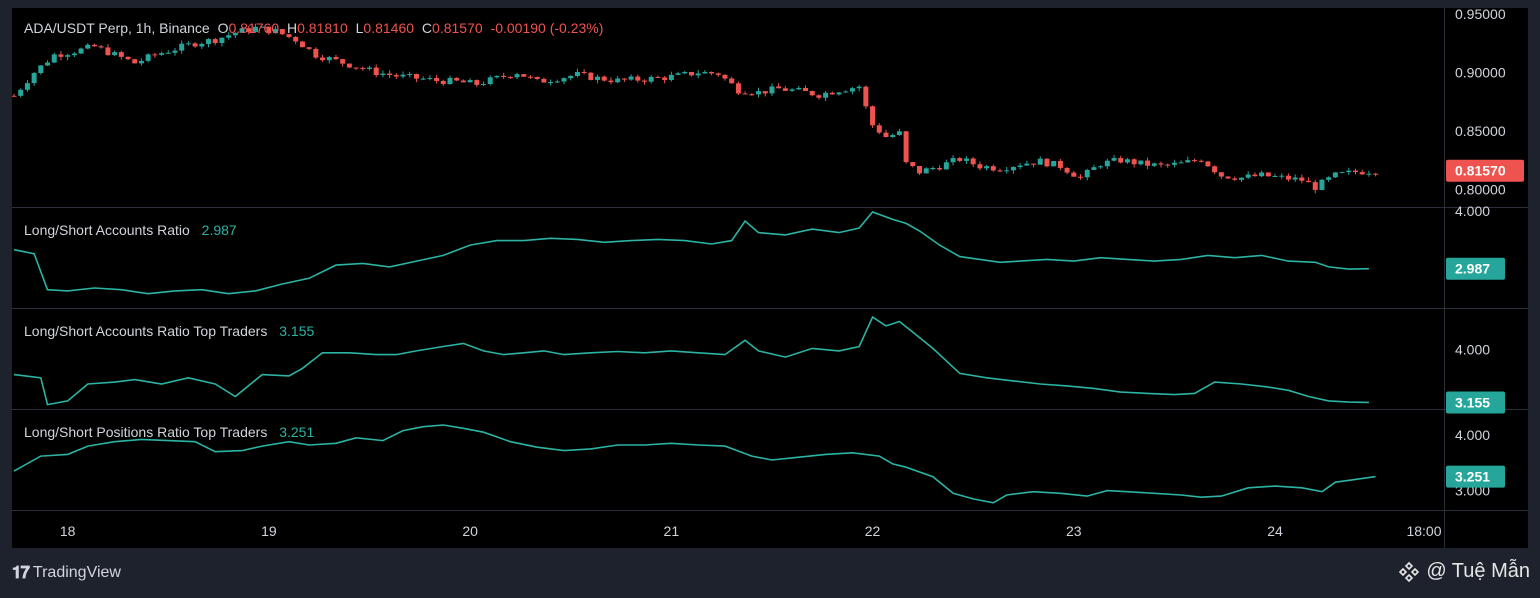 The height and width of the screenshot is (598, 1540). Describe the element at coordinates (1472, 477) in the screenshot. I see `long-short-positions-ratio-top-traders-badge-label: 3.251` at that location.